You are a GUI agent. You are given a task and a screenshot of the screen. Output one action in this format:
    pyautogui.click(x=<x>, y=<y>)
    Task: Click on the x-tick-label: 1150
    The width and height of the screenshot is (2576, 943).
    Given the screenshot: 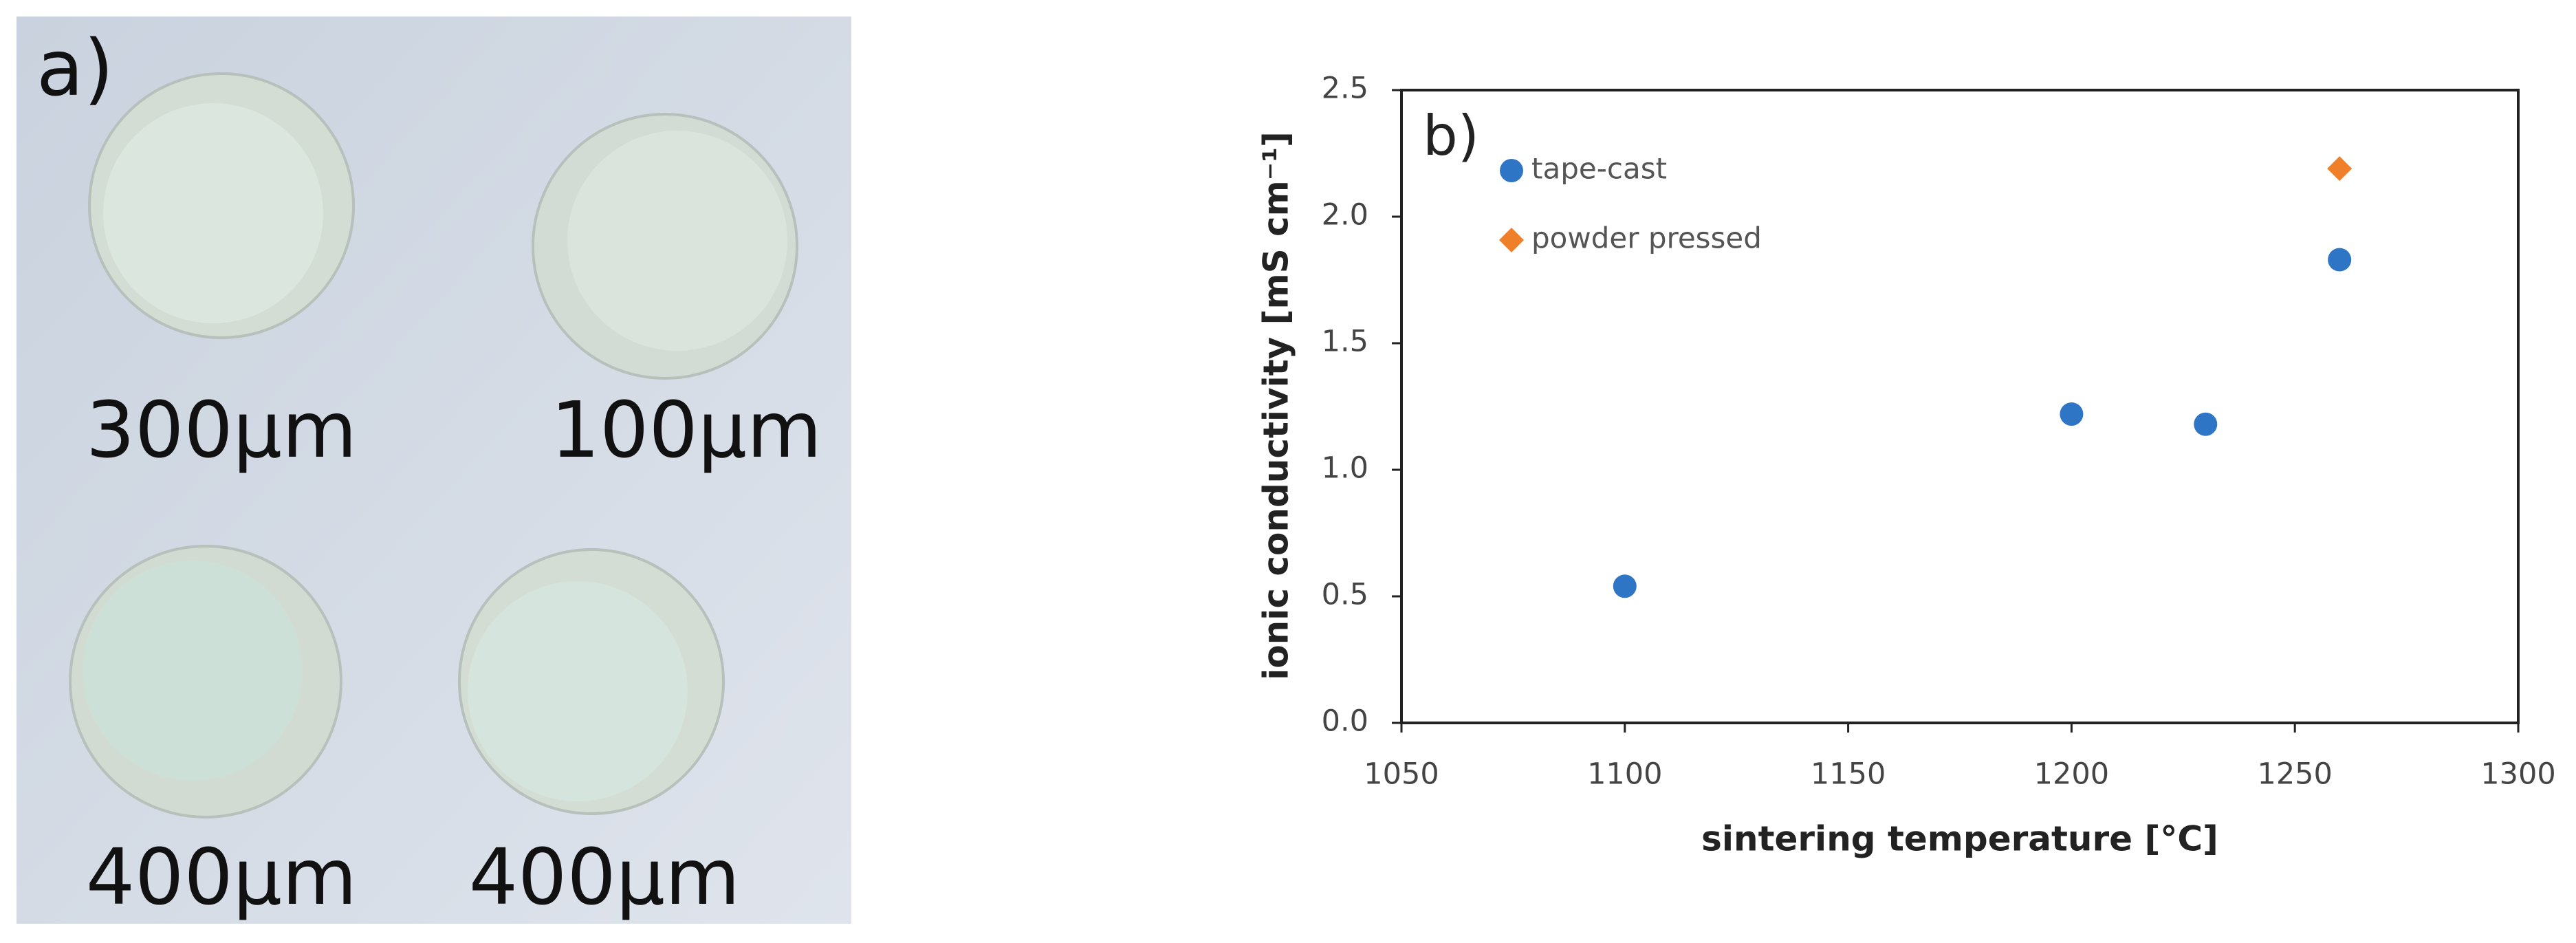 What is the action you would take?
    pyautogui.click(x=1848, y=774)
    